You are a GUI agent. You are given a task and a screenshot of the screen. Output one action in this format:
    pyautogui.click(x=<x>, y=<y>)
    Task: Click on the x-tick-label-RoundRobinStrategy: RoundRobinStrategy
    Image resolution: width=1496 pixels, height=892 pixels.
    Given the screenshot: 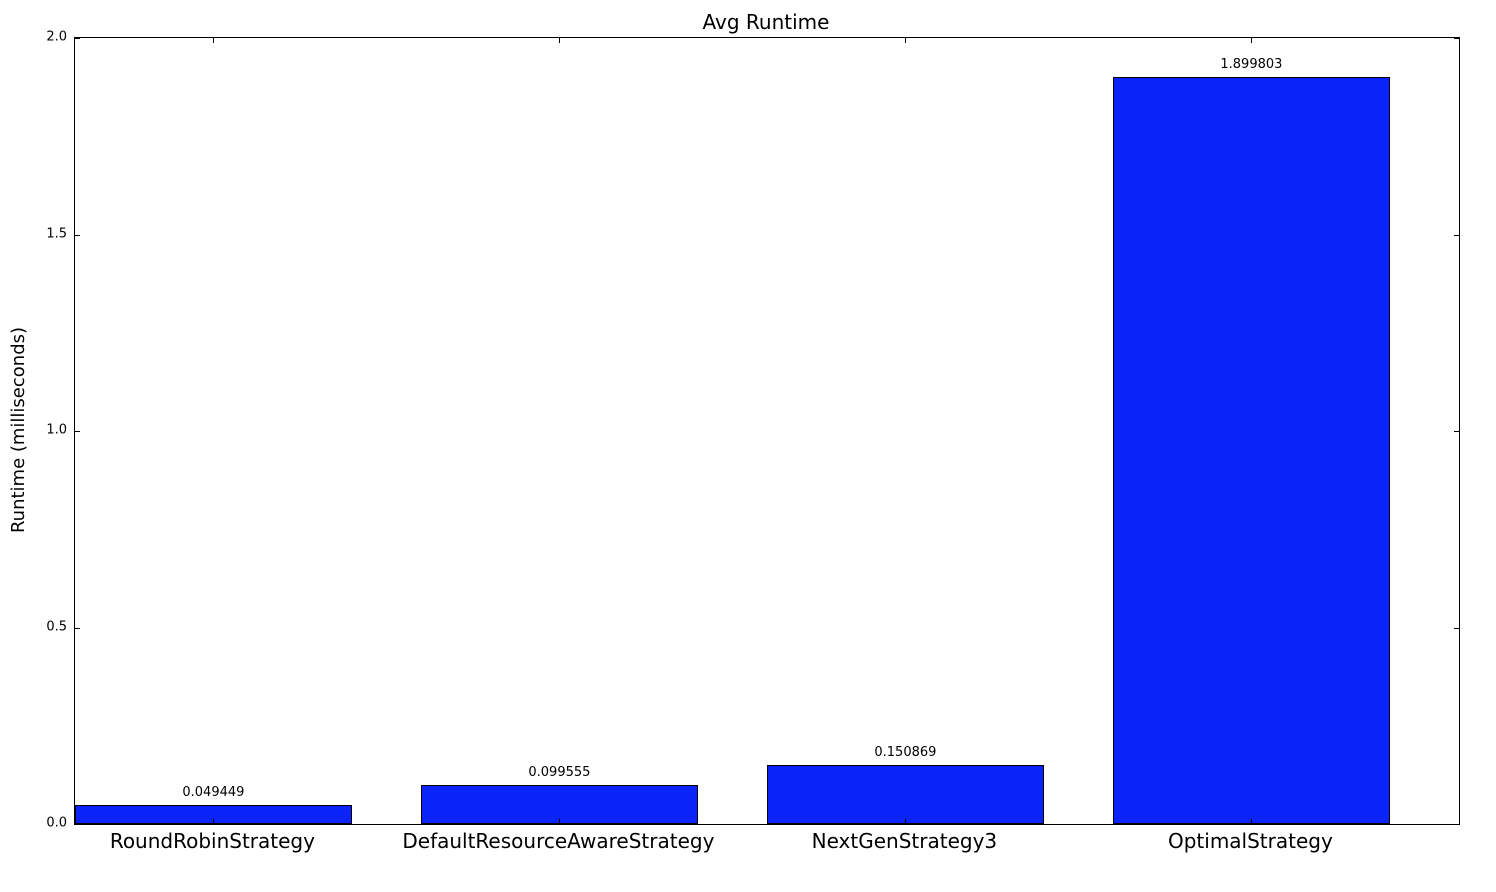 What is the action you would take?
    pyautogui.click(x=212, y=841)
    